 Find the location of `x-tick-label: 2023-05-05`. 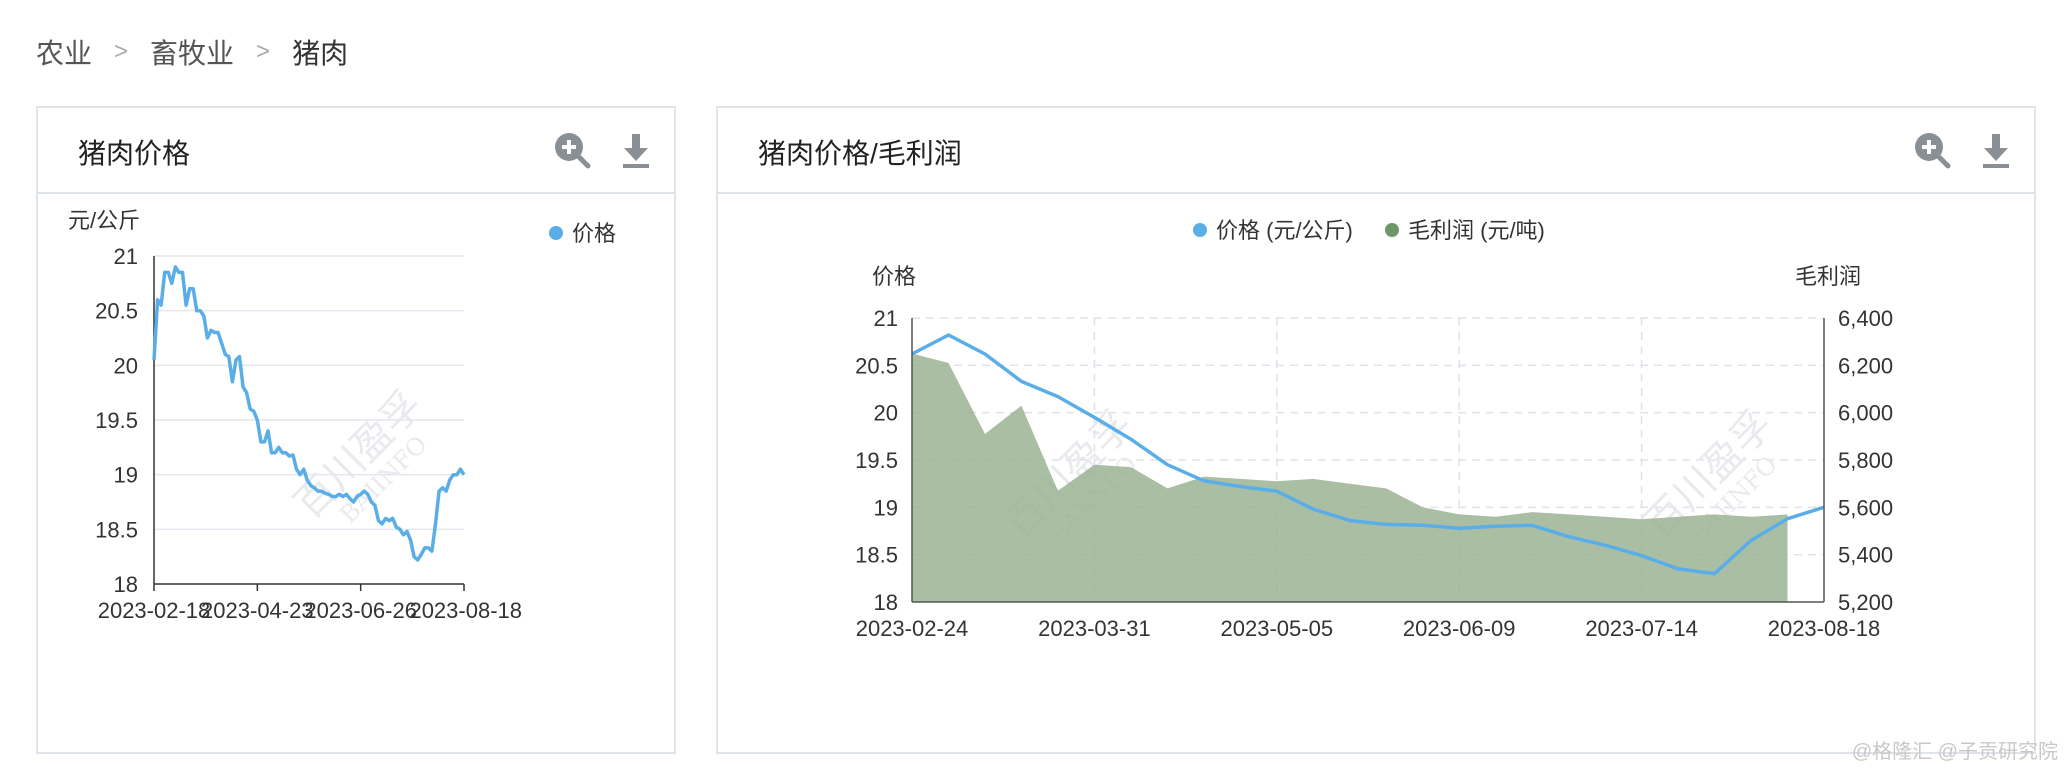

x-tick-label: 2023-05-05 is located at coordinates (1277, 628).